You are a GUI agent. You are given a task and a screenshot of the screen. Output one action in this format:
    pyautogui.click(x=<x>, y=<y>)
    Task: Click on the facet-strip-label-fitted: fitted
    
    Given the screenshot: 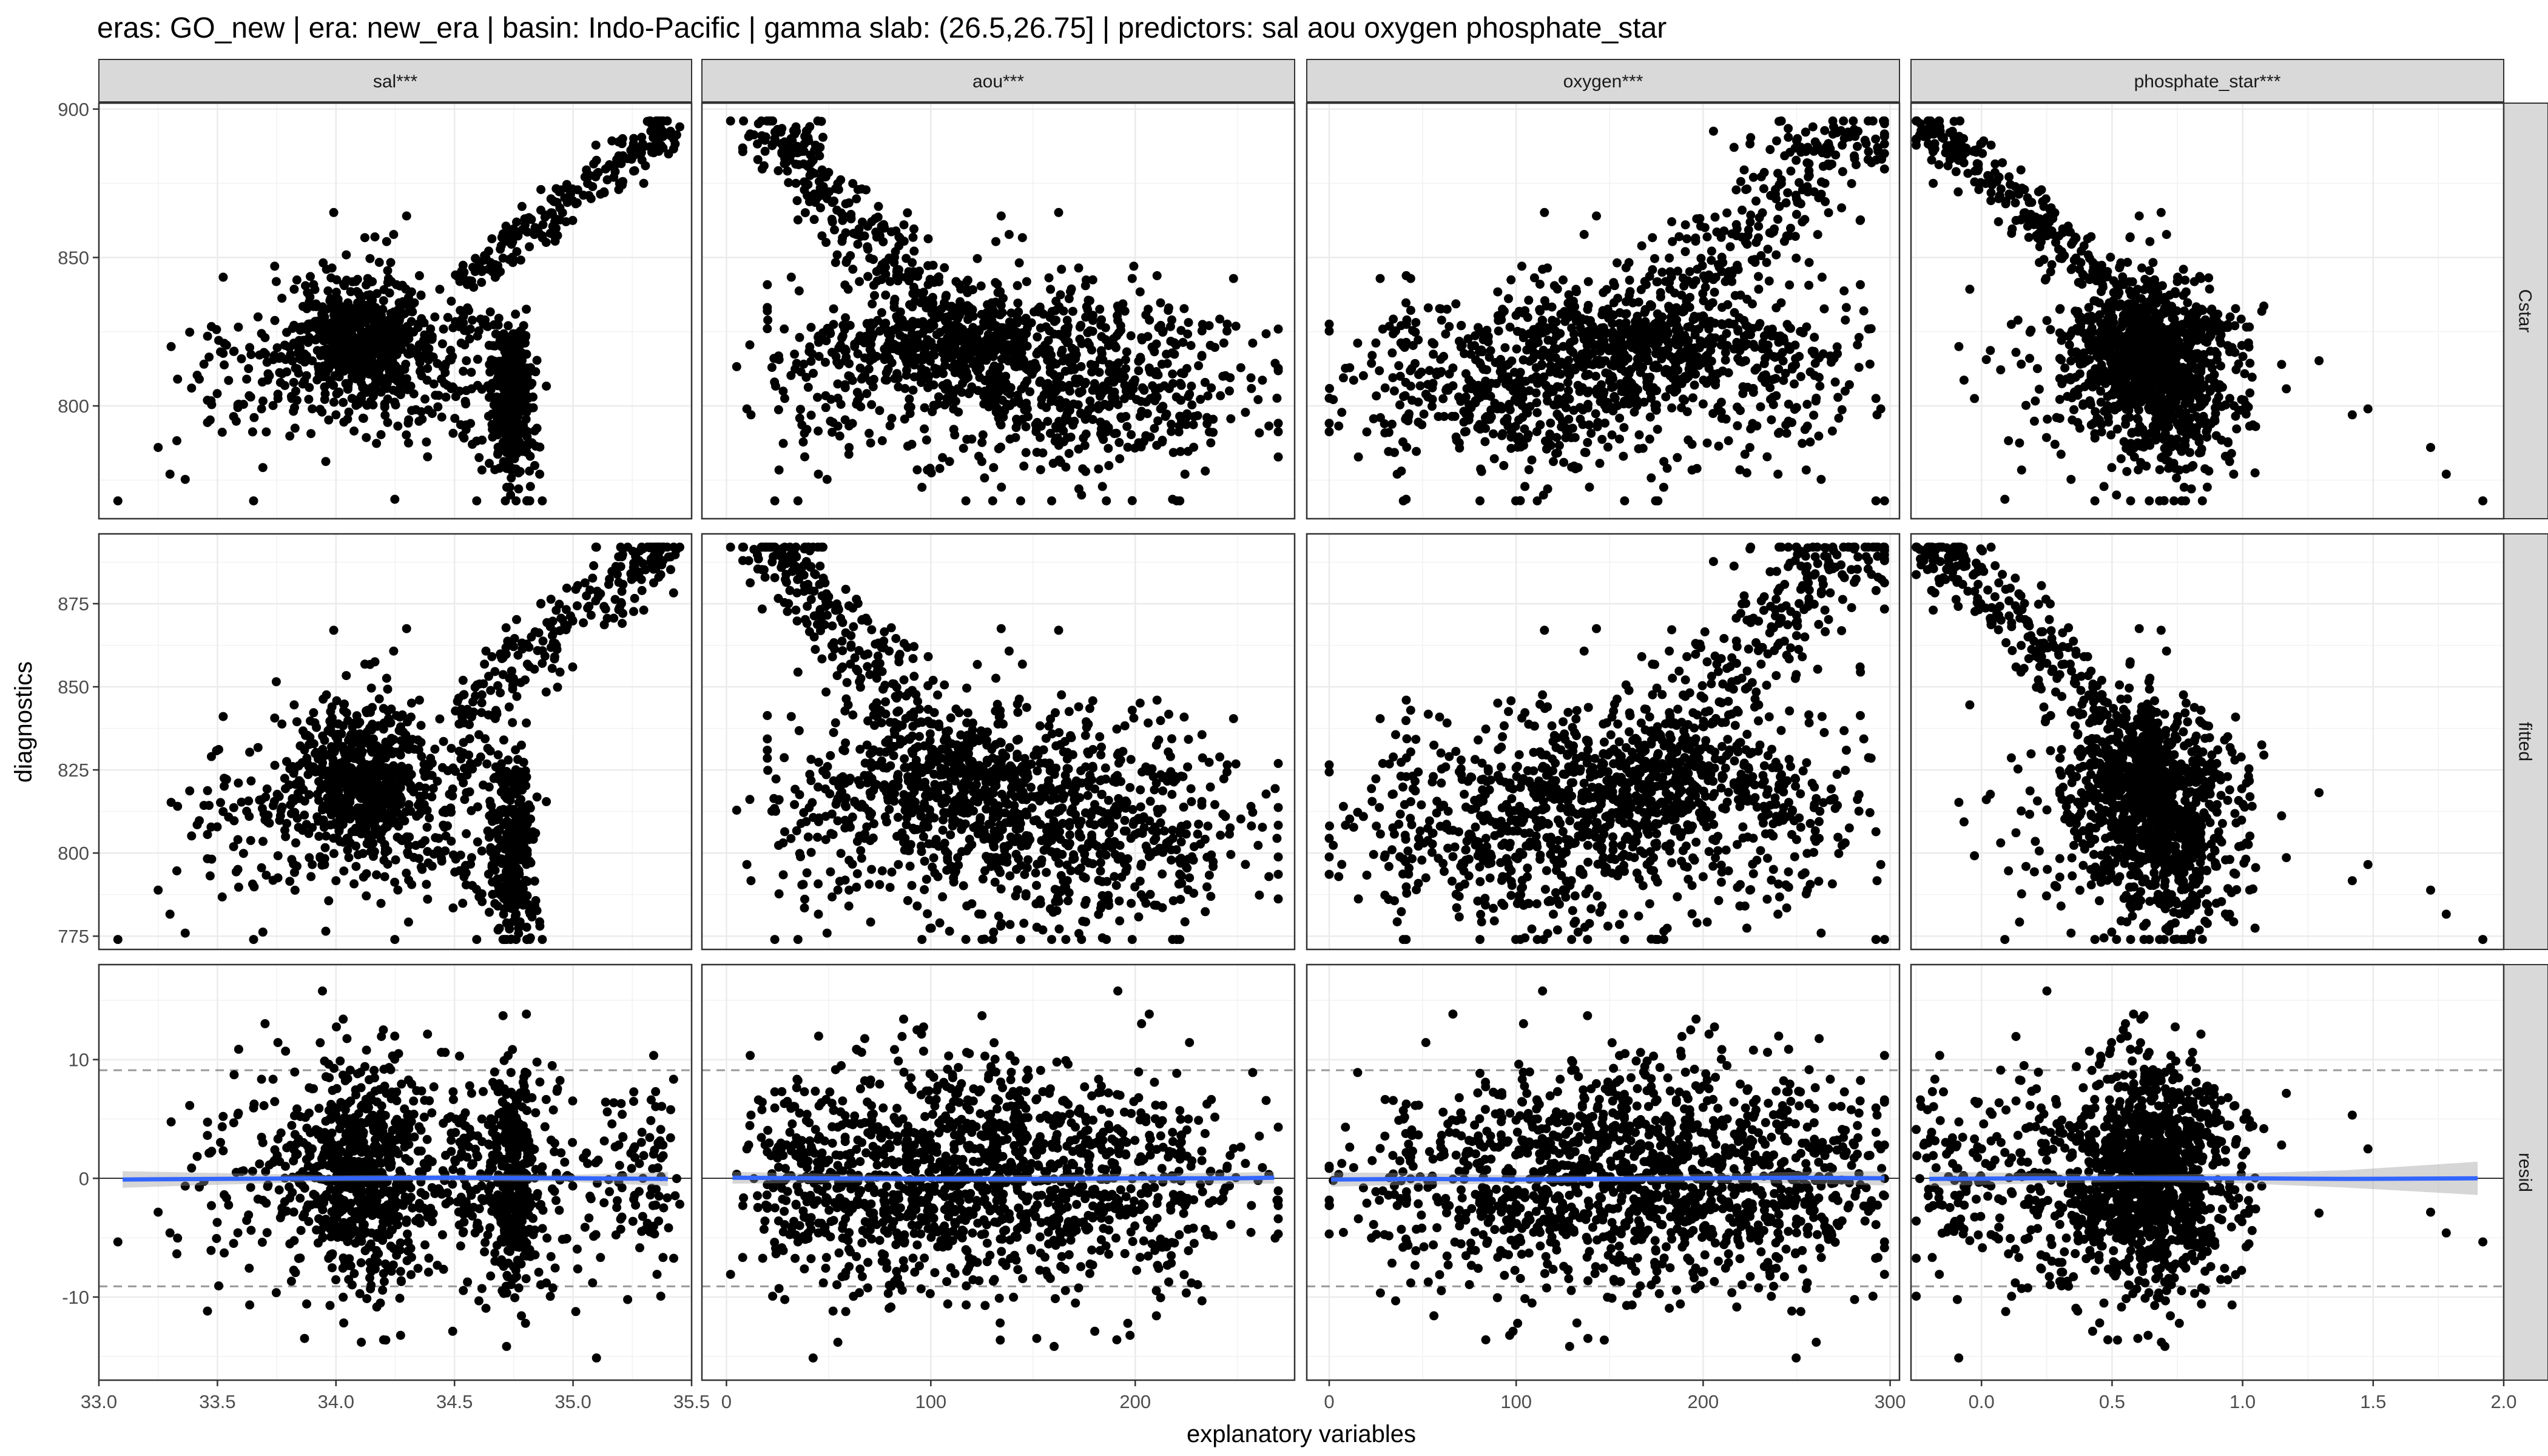 What is the action you would take?
    pyautogui.click(x=2525, y=741)
    